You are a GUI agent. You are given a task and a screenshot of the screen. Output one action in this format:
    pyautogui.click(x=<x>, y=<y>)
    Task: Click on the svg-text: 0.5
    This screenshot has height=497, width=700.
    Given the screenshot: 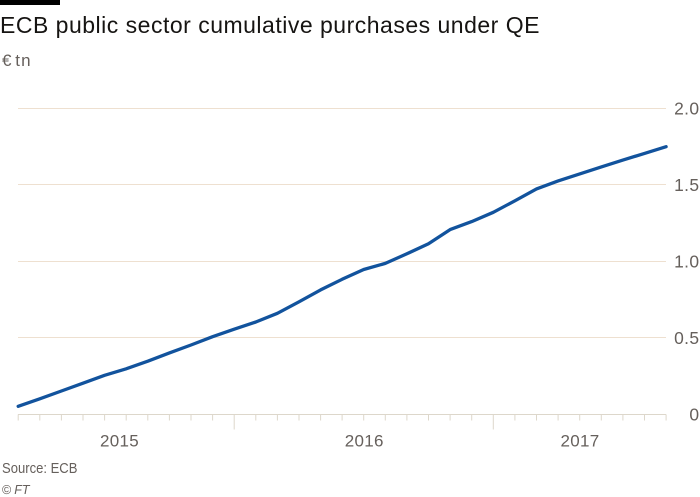 What is the action you would take?
    pyautogui.click(x=686, y=338)
    